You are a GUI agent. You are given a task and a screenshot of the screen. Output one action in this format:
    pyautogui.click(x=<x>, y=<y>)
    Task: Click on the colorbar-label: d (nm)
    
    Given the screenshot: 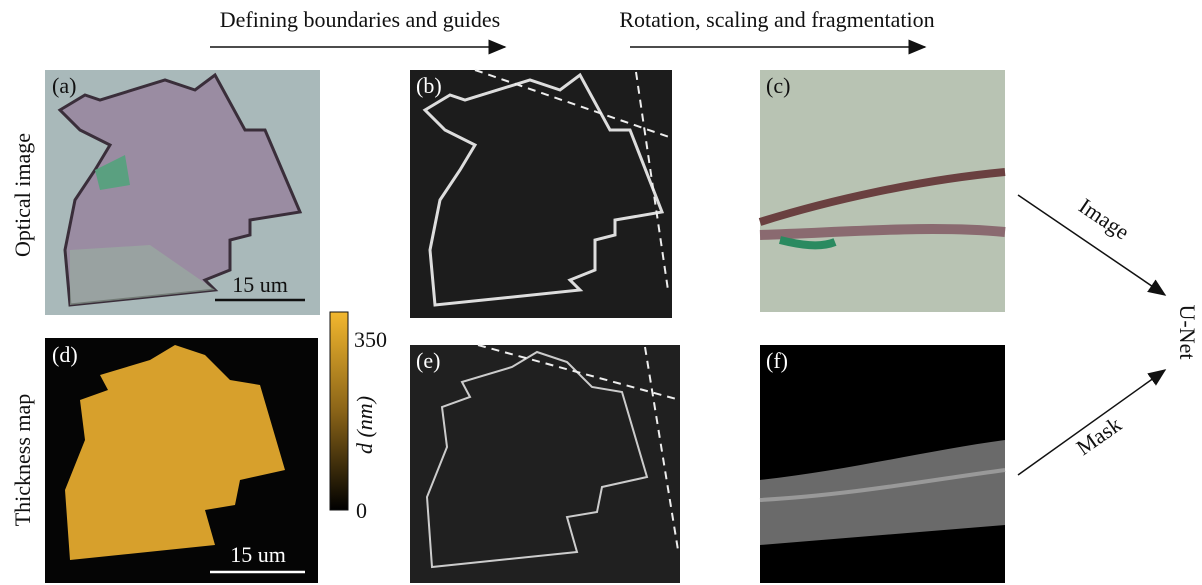 What is the action you would take?
    pyautogui.click(x=364, y=425)
    